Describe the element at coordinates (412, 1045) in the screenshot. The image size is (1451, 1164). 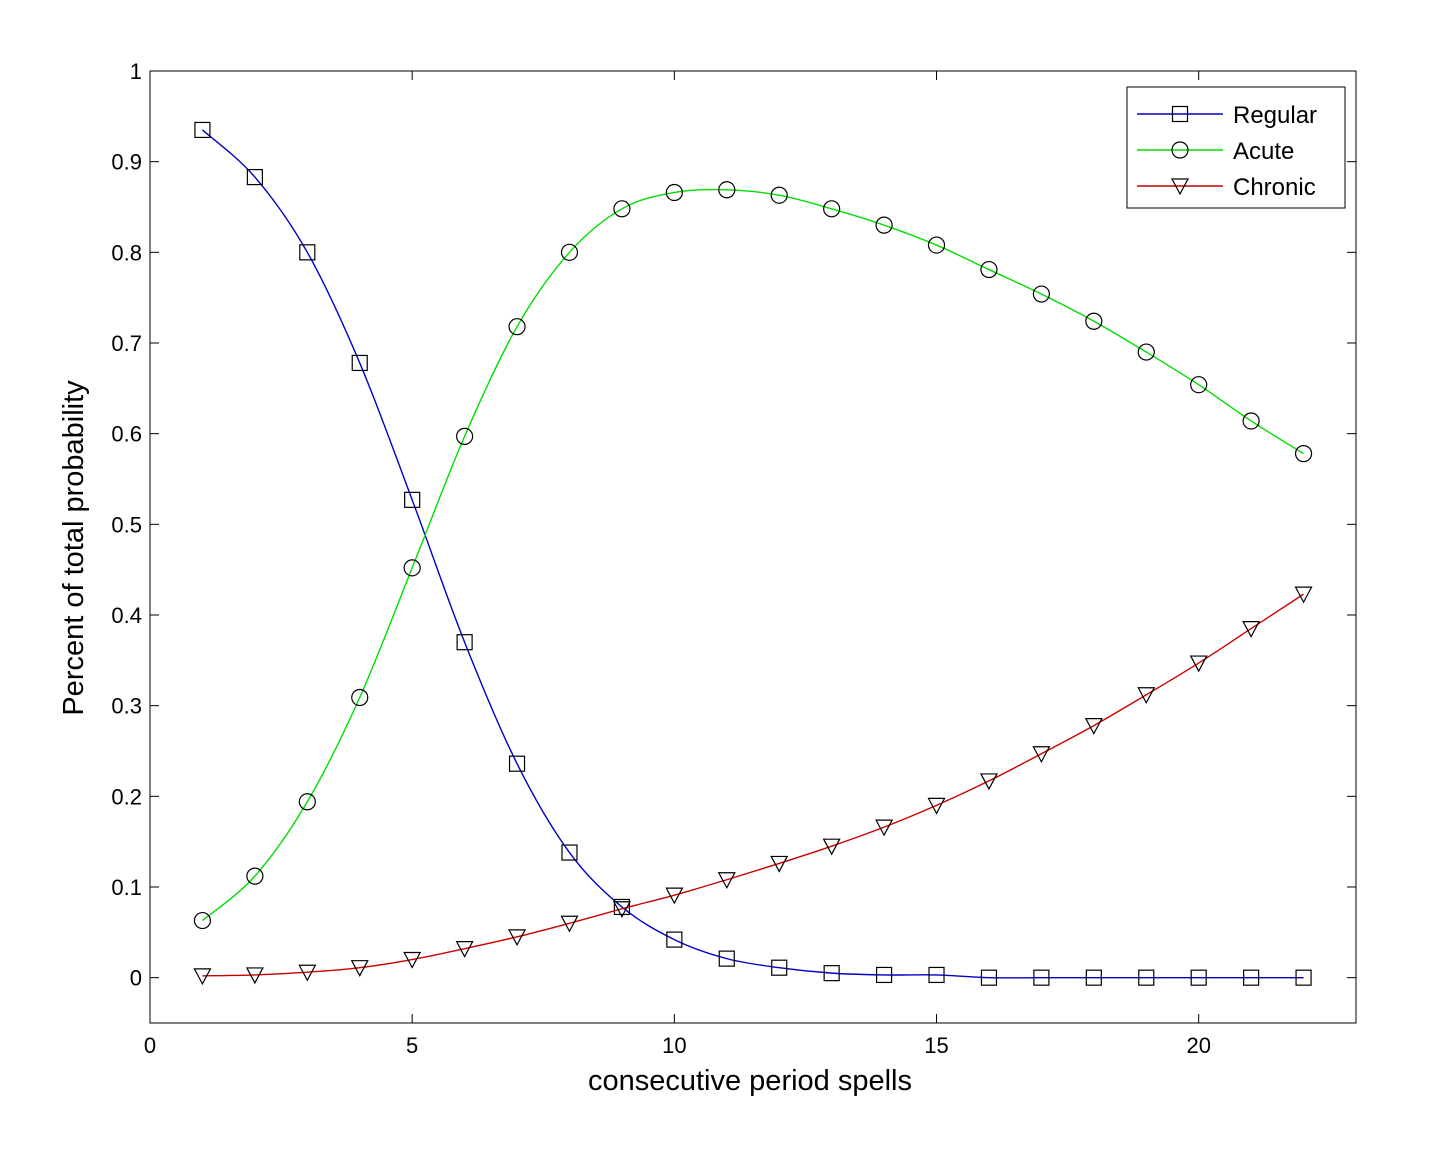
I see `x-tick-label: 5` at that location.